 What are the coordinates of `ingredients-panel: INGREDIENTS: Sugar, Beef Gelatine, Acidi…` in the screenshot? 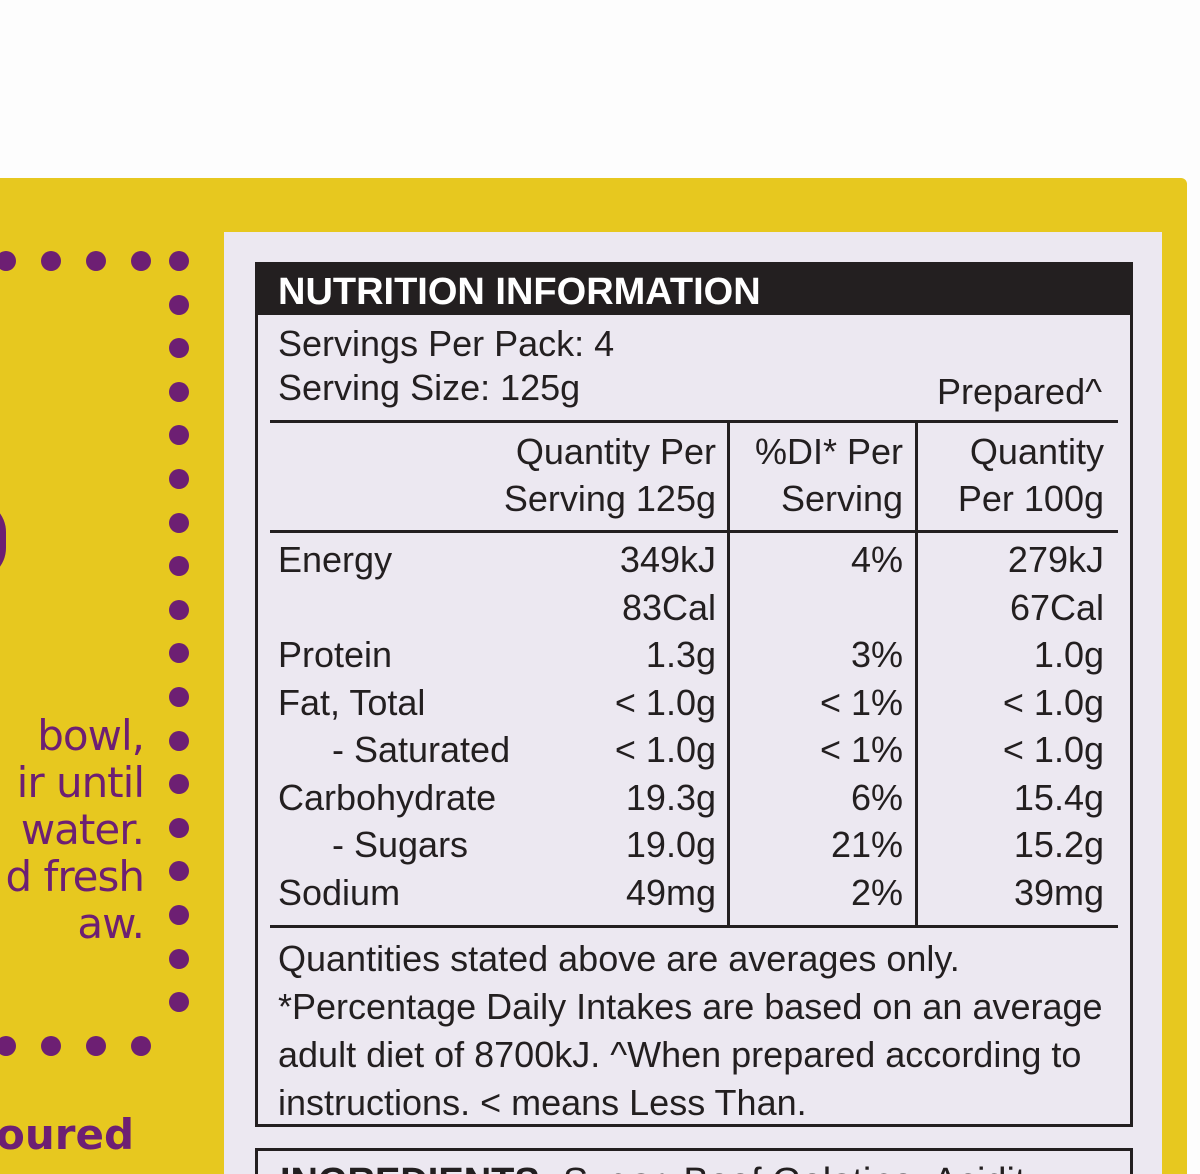 It's located at (694, 1161).